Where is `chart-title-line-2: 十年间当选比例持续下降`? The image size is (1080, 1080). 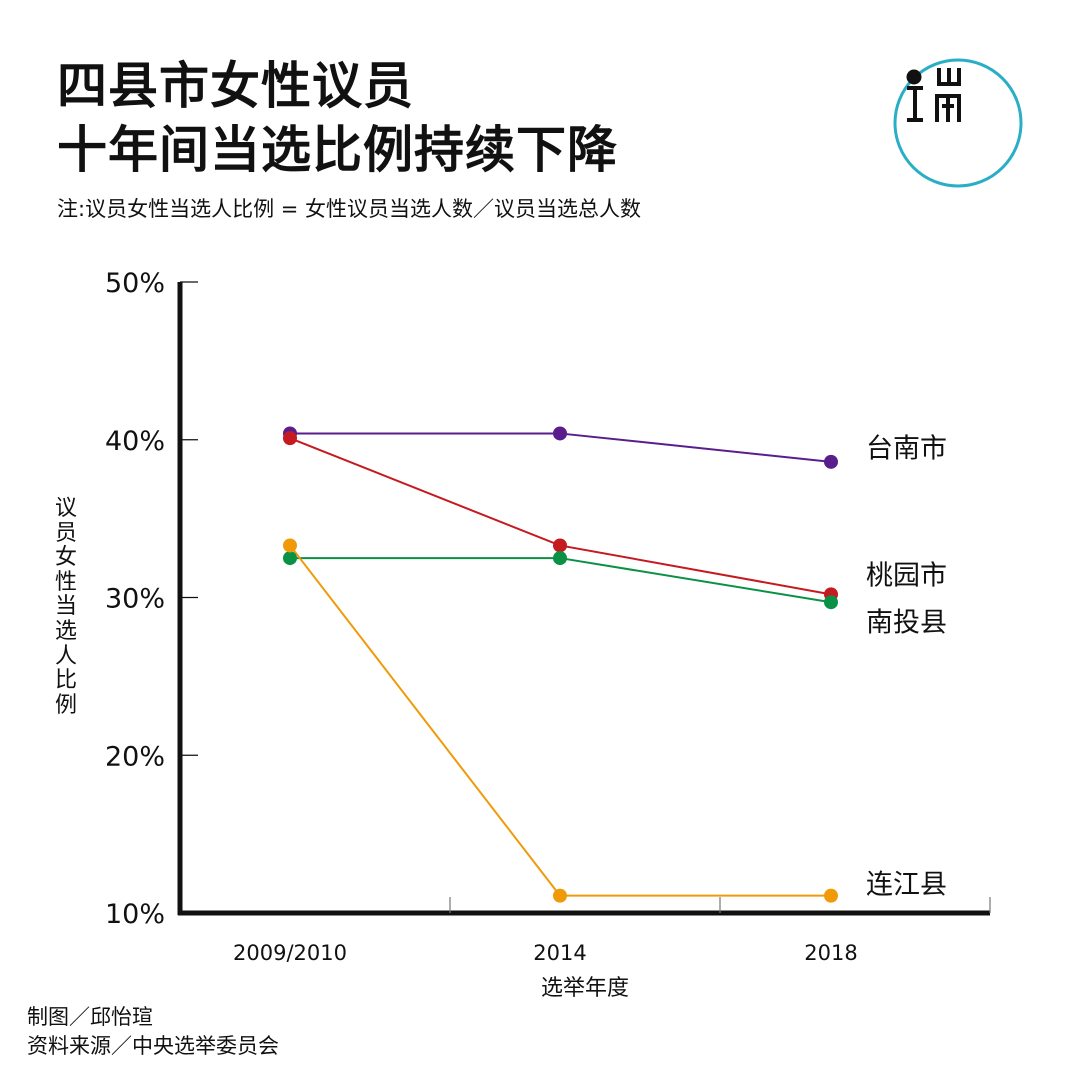
chart-title-line-2: 十年间当选比例持续下降 is located at coordinates (337, 150).